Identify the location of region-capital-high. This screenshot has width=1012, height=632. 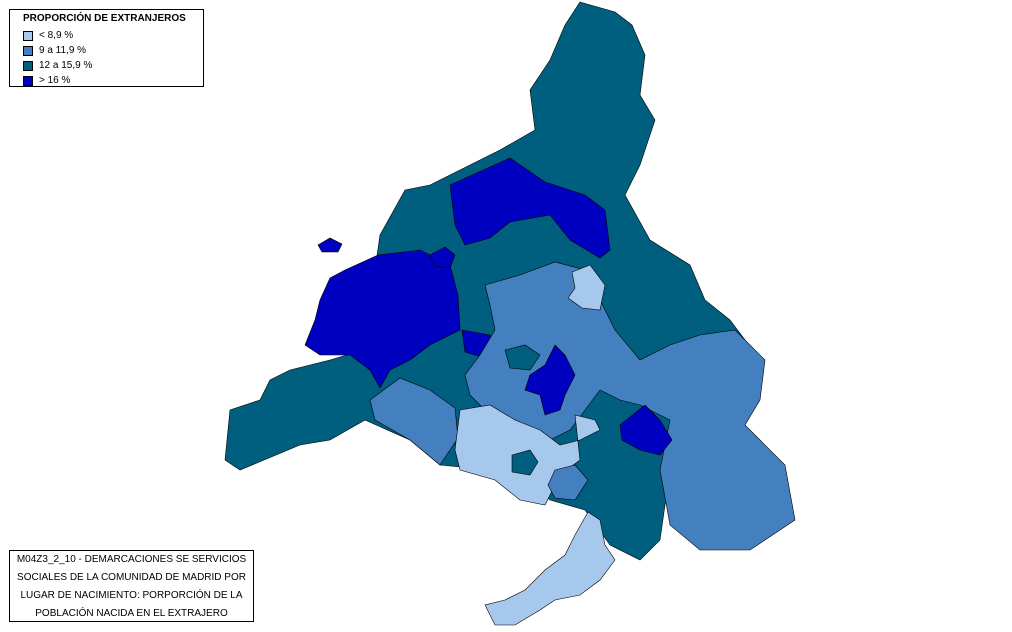
(550, 380).